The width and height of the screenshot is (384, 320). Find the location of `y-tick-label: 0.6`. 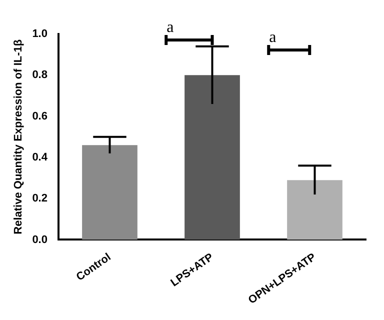

y-tick-label: 0.6 is located at coordinates (40, 116).